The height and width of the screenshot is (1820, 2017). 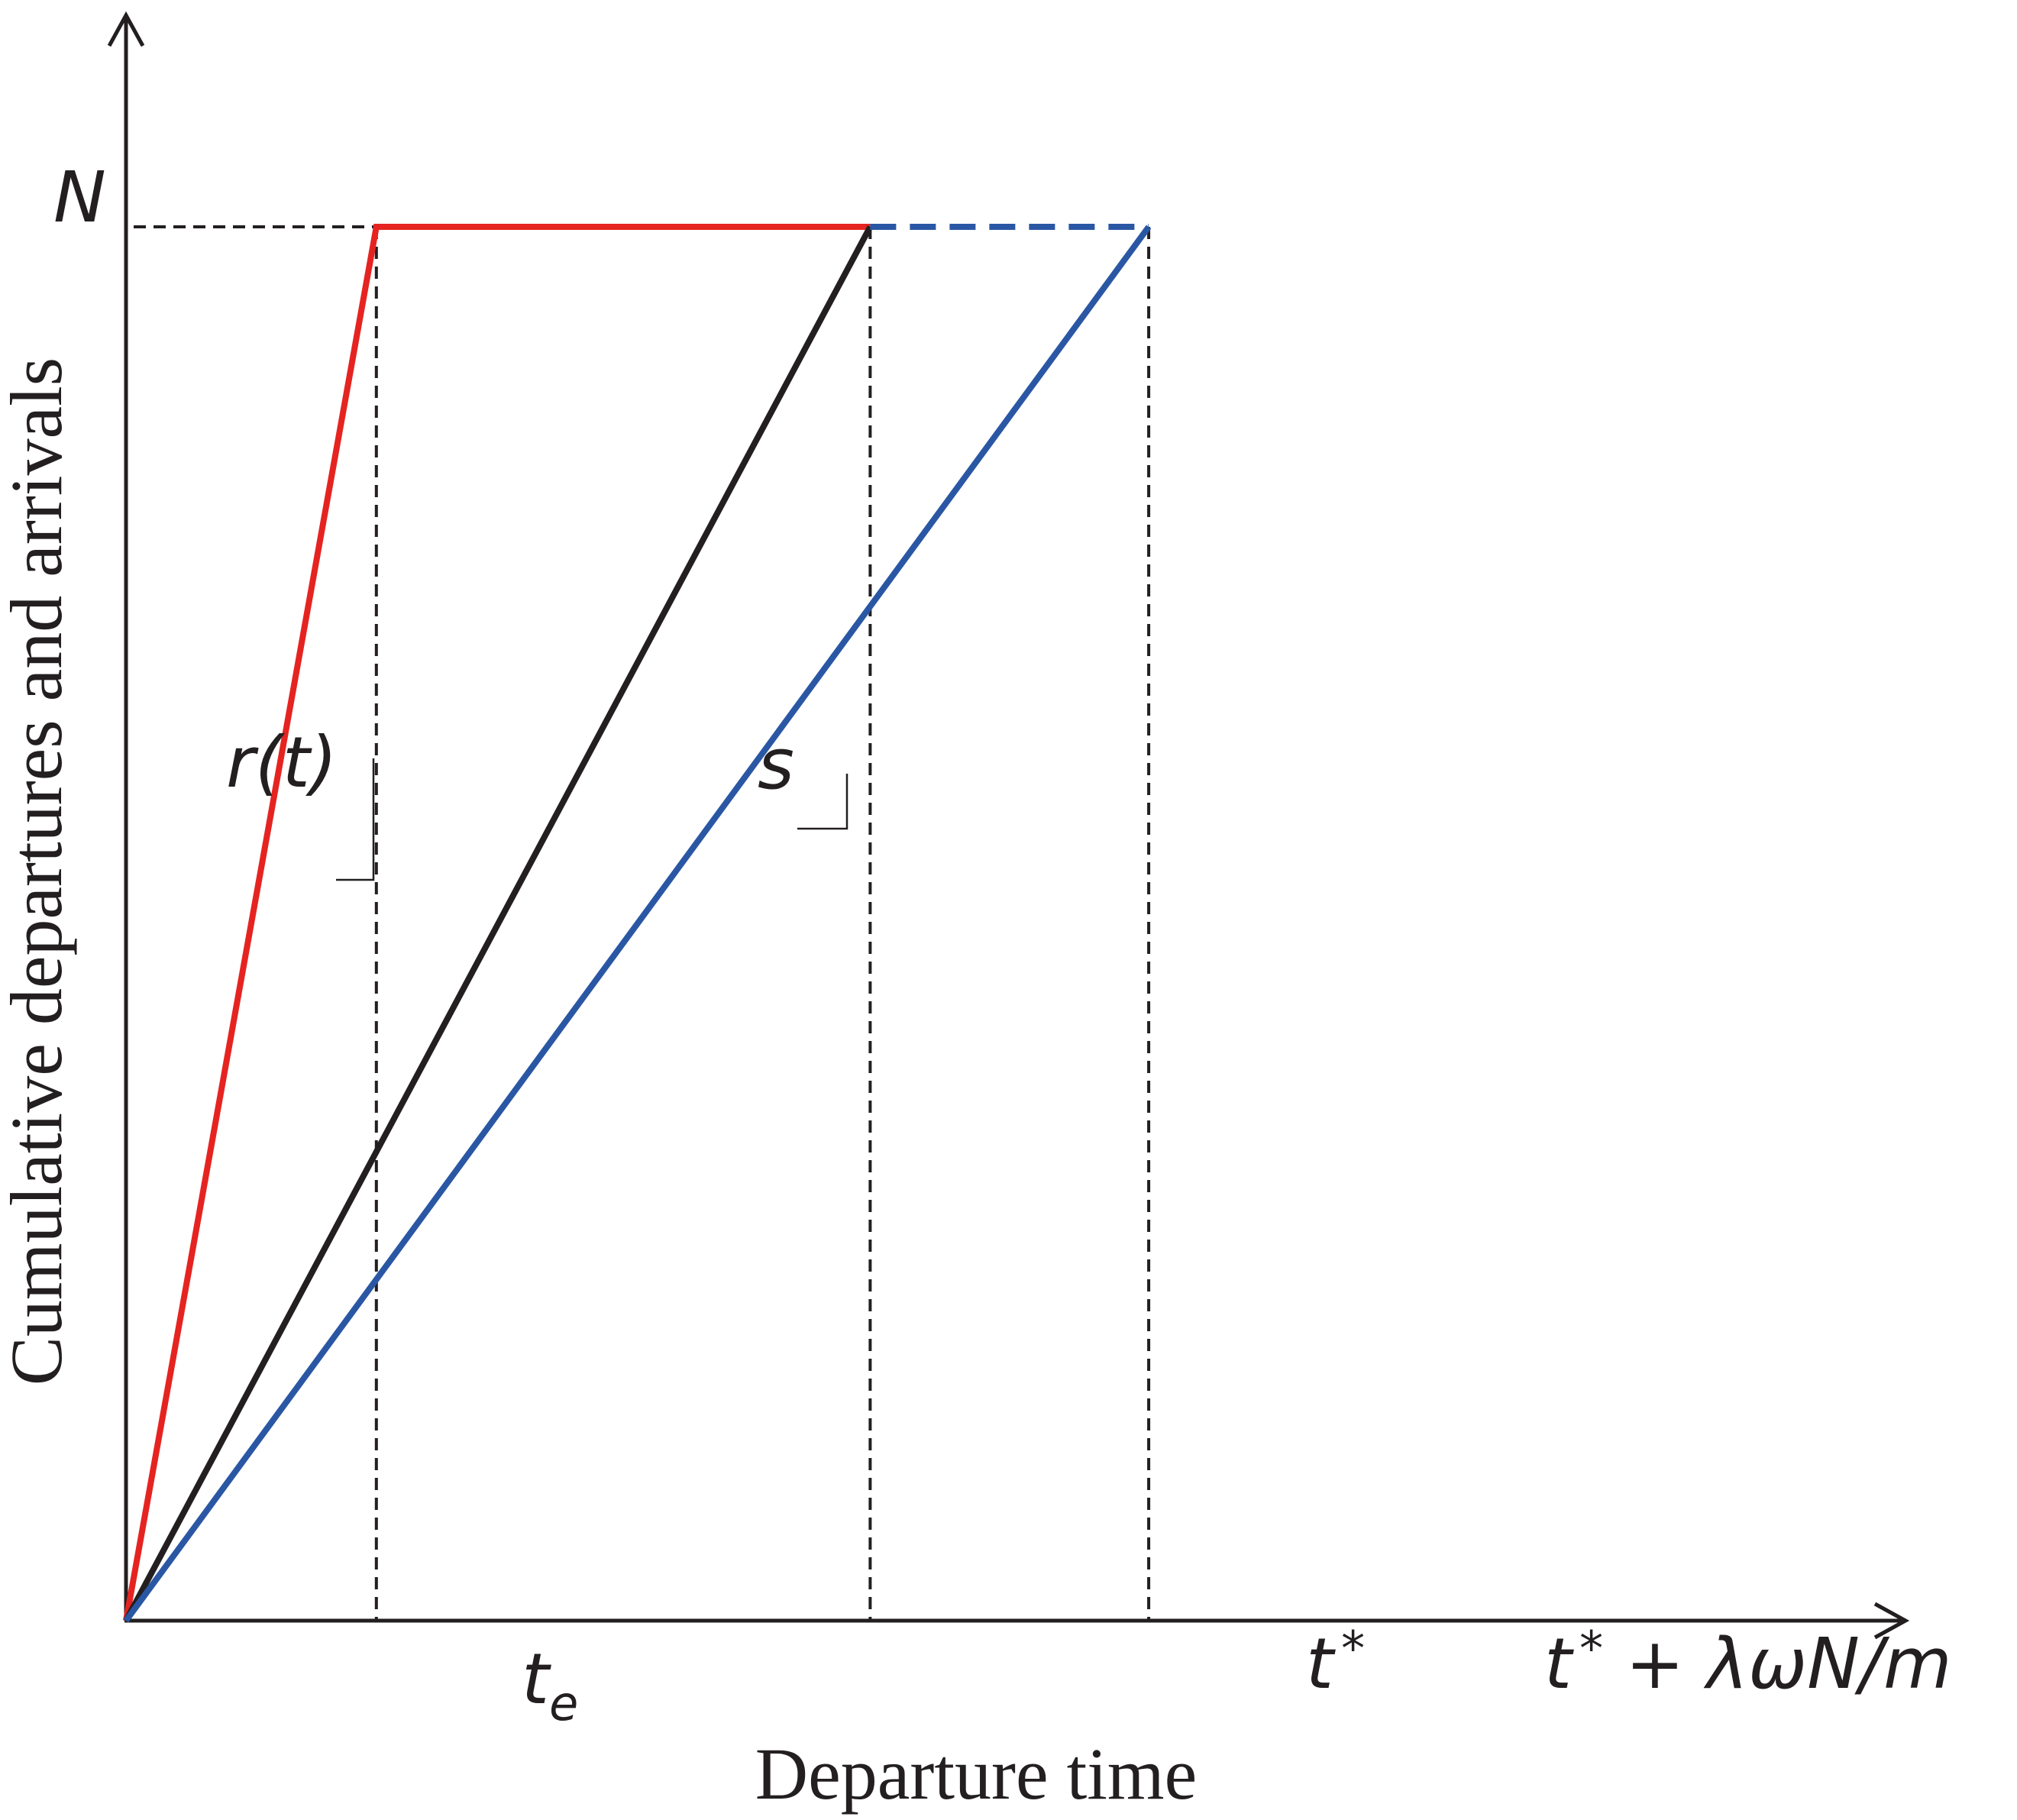 What do you see at coordinates (126, 29) in the screenshot?
I see `y-axis-arrow` at bounding box center [126, 29].